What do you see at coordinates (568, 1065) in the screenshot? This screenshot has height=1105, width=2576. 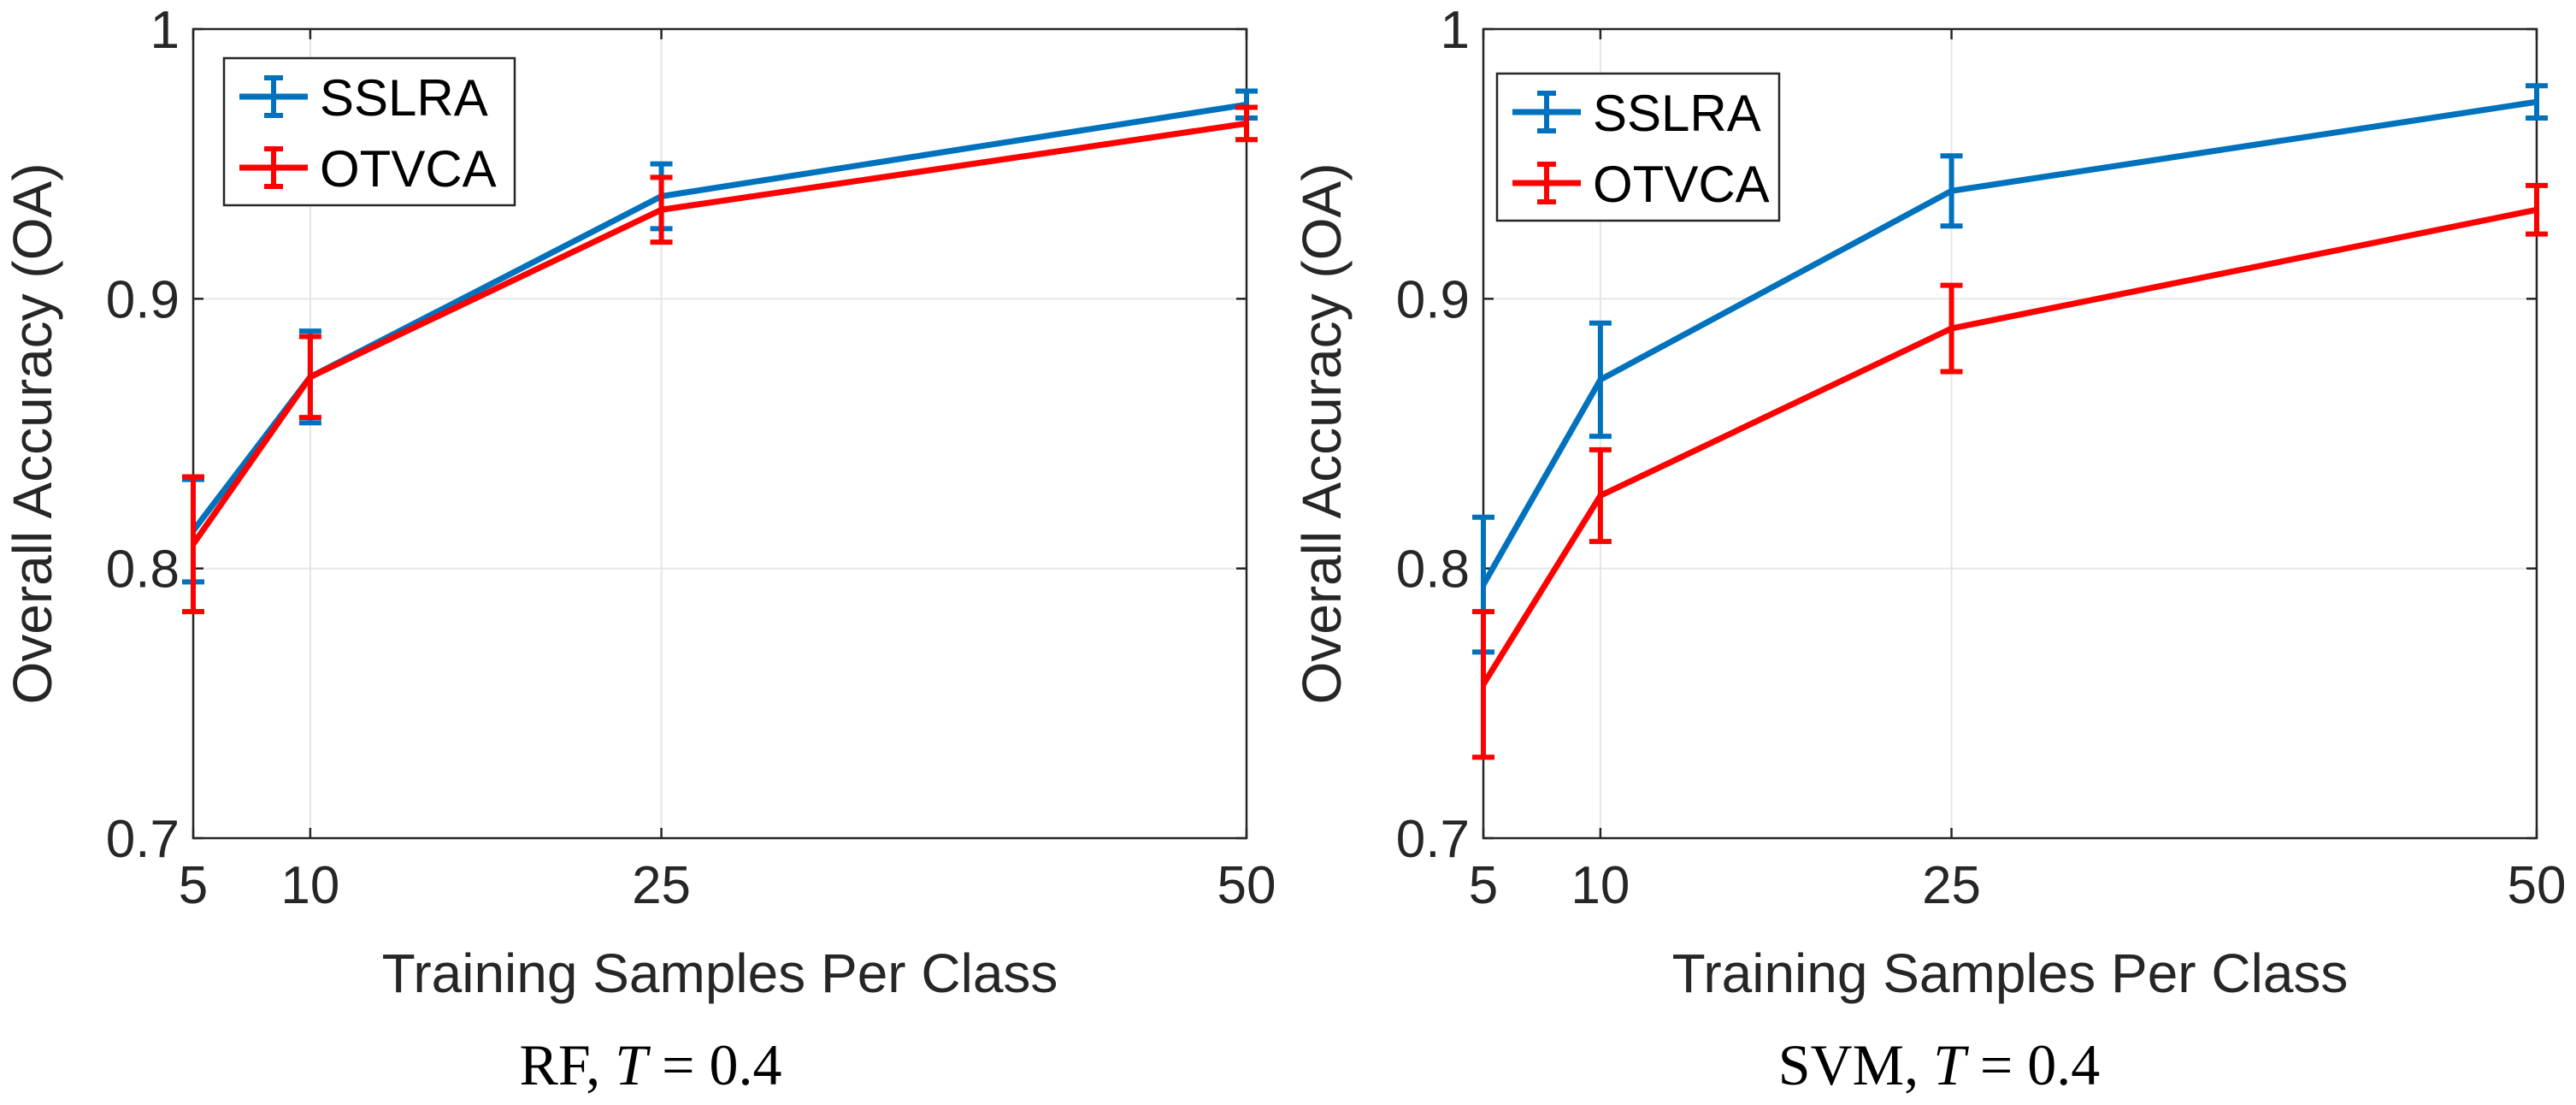 I see `caption-prefix: RF,` at bounding box center [568, 1065].